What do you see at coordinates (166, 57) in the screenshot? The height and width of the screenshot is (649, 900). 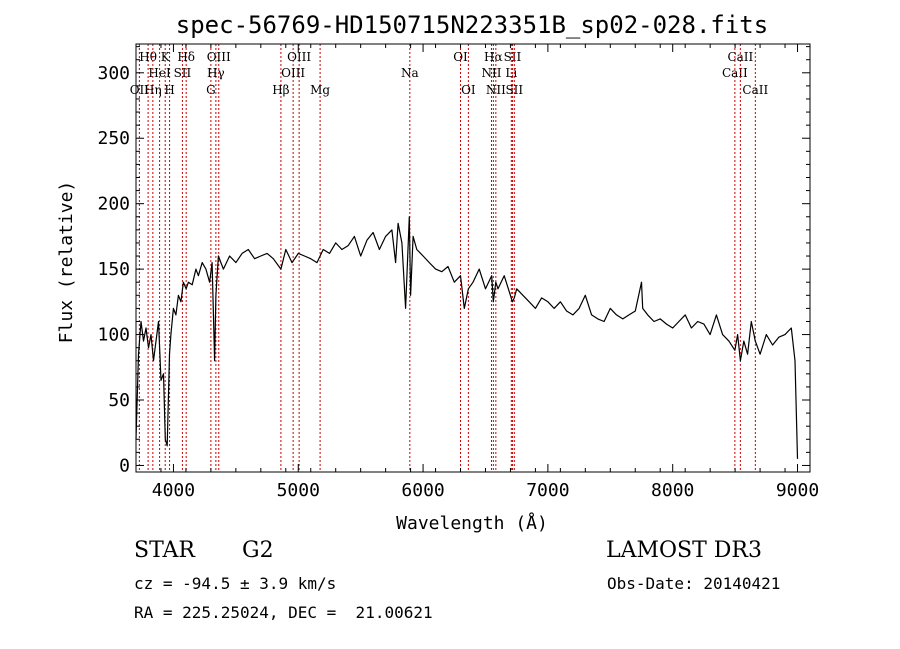 I see `line-marker-label: K` at bounding box center [166, 57].